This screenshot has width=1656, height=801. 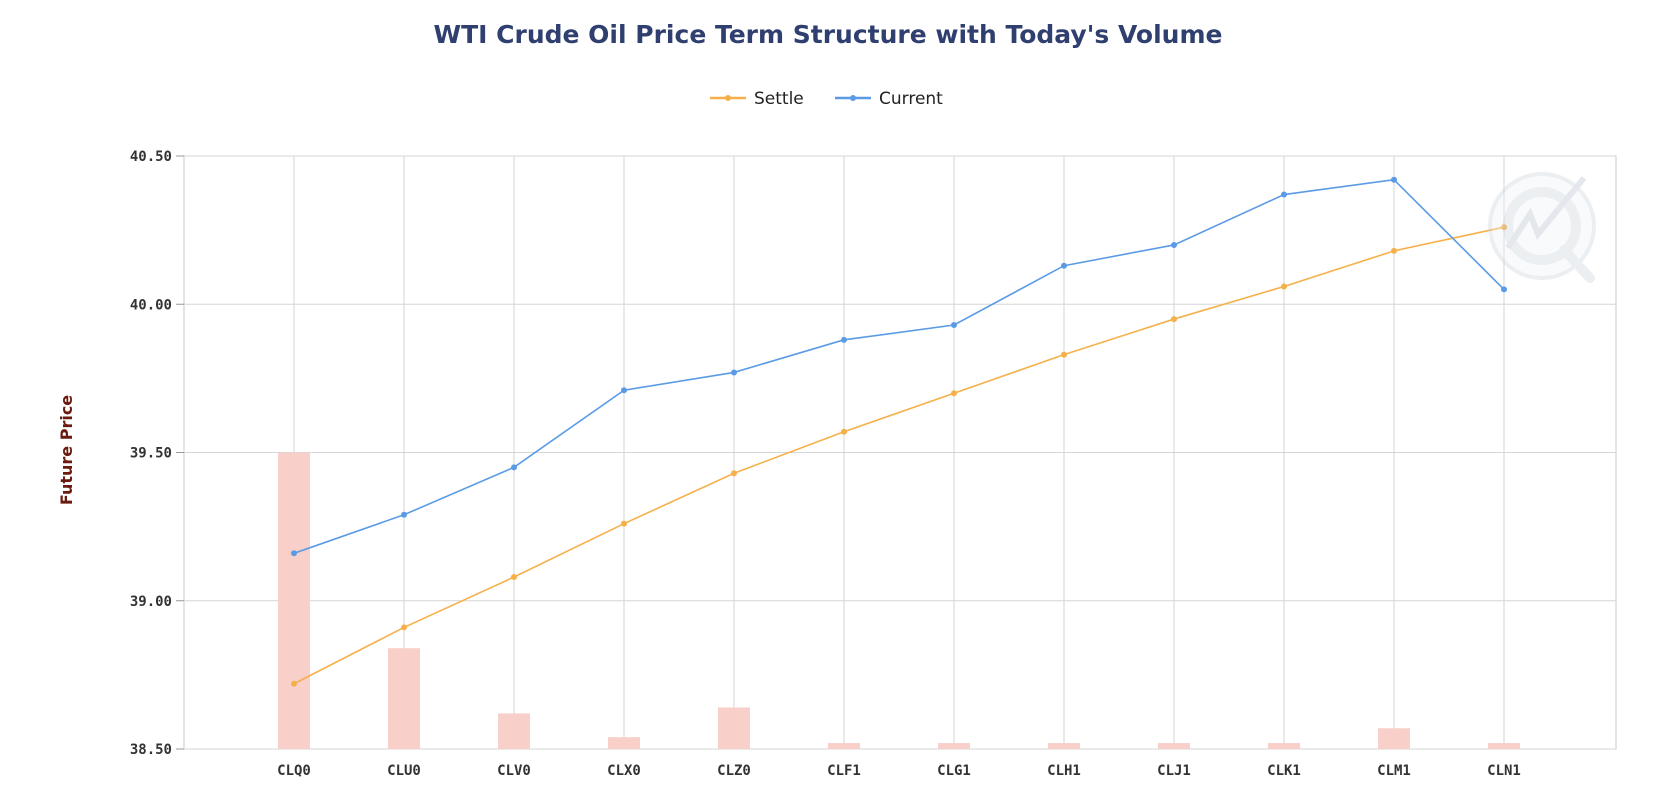 I want to click on watermark-logo, so click(x=1542, y=227).